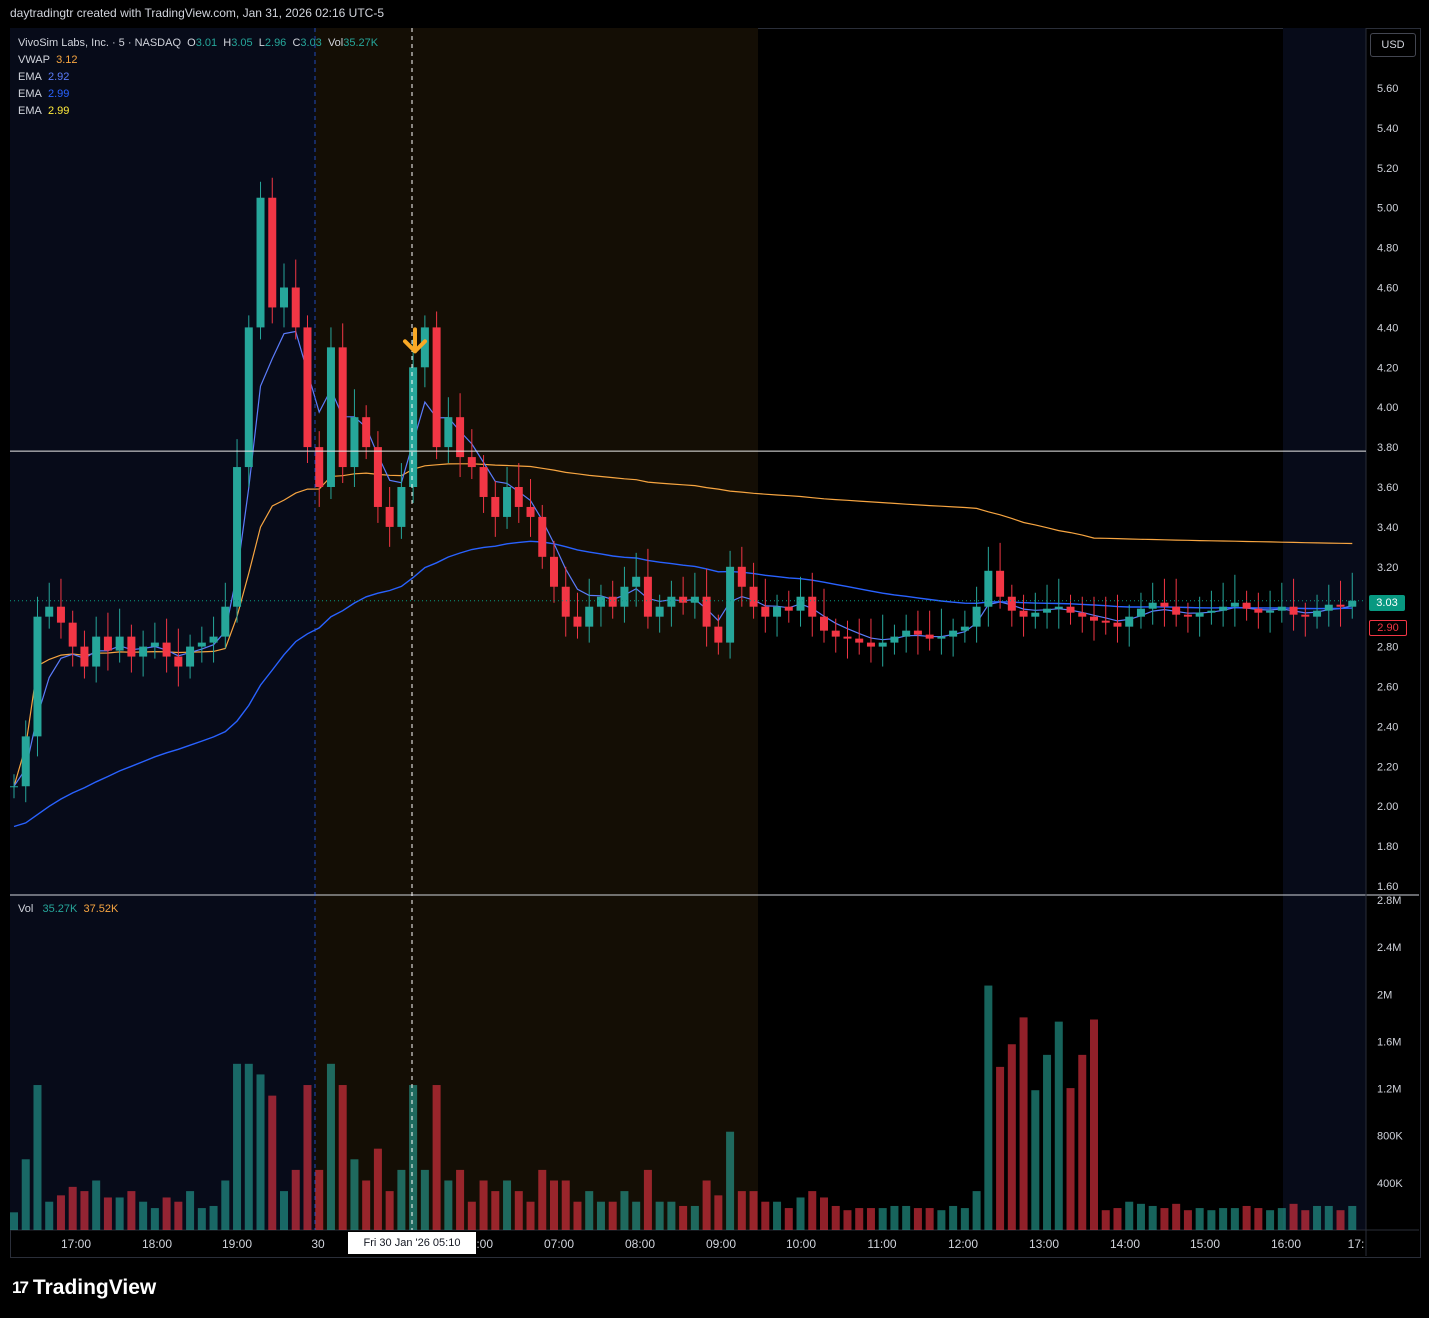 The width and height of the screenshot is (1429, 1318). Describe the element at coordinates (206, 43) in the screenshot. I see `open-value: 3.01` at that location.